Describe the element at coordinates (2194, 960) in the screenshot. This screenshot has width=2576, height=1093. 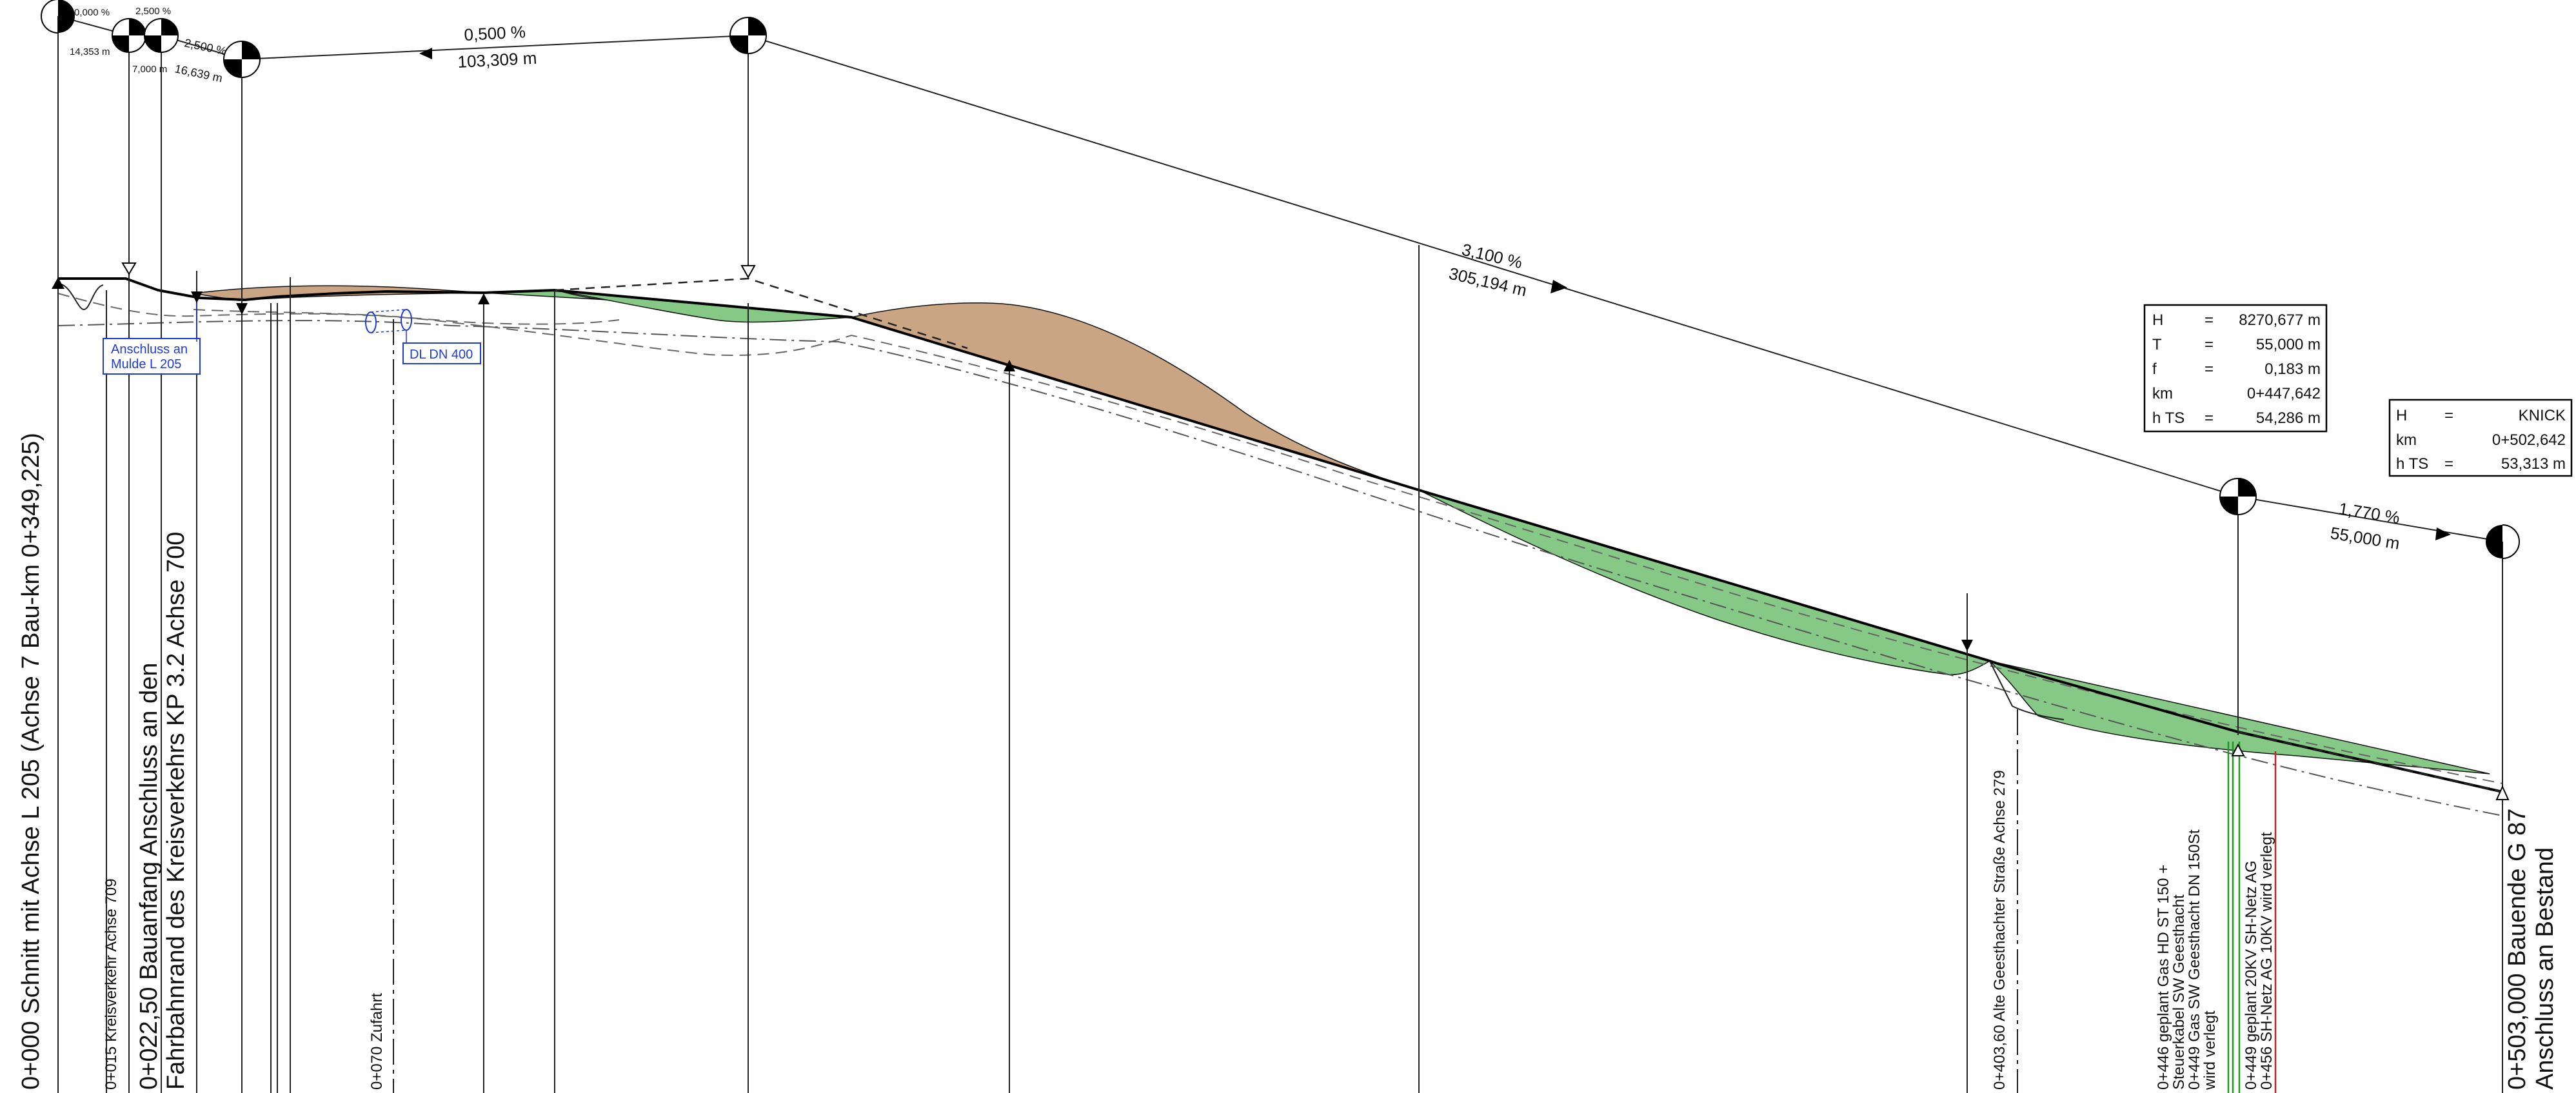
I see `station-0449-l1: 0+449 Gas SW Geesthacht DN 150St` at that location.